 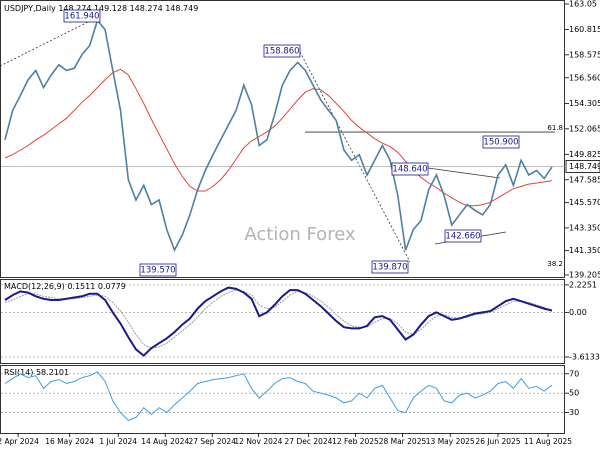 What do you see at coordinates (548, 441) in the screenshot?
I see `x-tick-label: 11 Aug 2025` at bounding box center [548, 441].